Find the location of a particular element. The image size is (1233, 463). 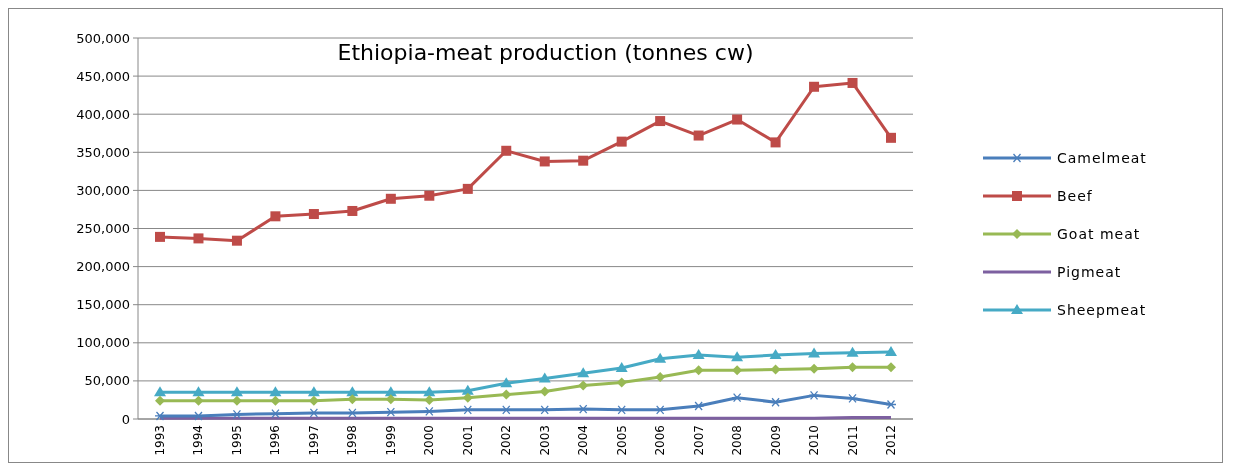

x-tick-label: 2000 is located at coordinates (429, 440).